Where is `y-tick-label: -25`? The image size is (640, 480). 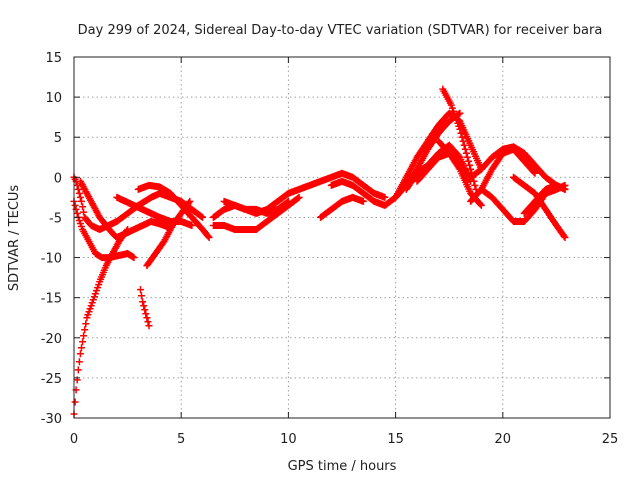 y-tick-label: -25 is located at coordinates (51, 379).